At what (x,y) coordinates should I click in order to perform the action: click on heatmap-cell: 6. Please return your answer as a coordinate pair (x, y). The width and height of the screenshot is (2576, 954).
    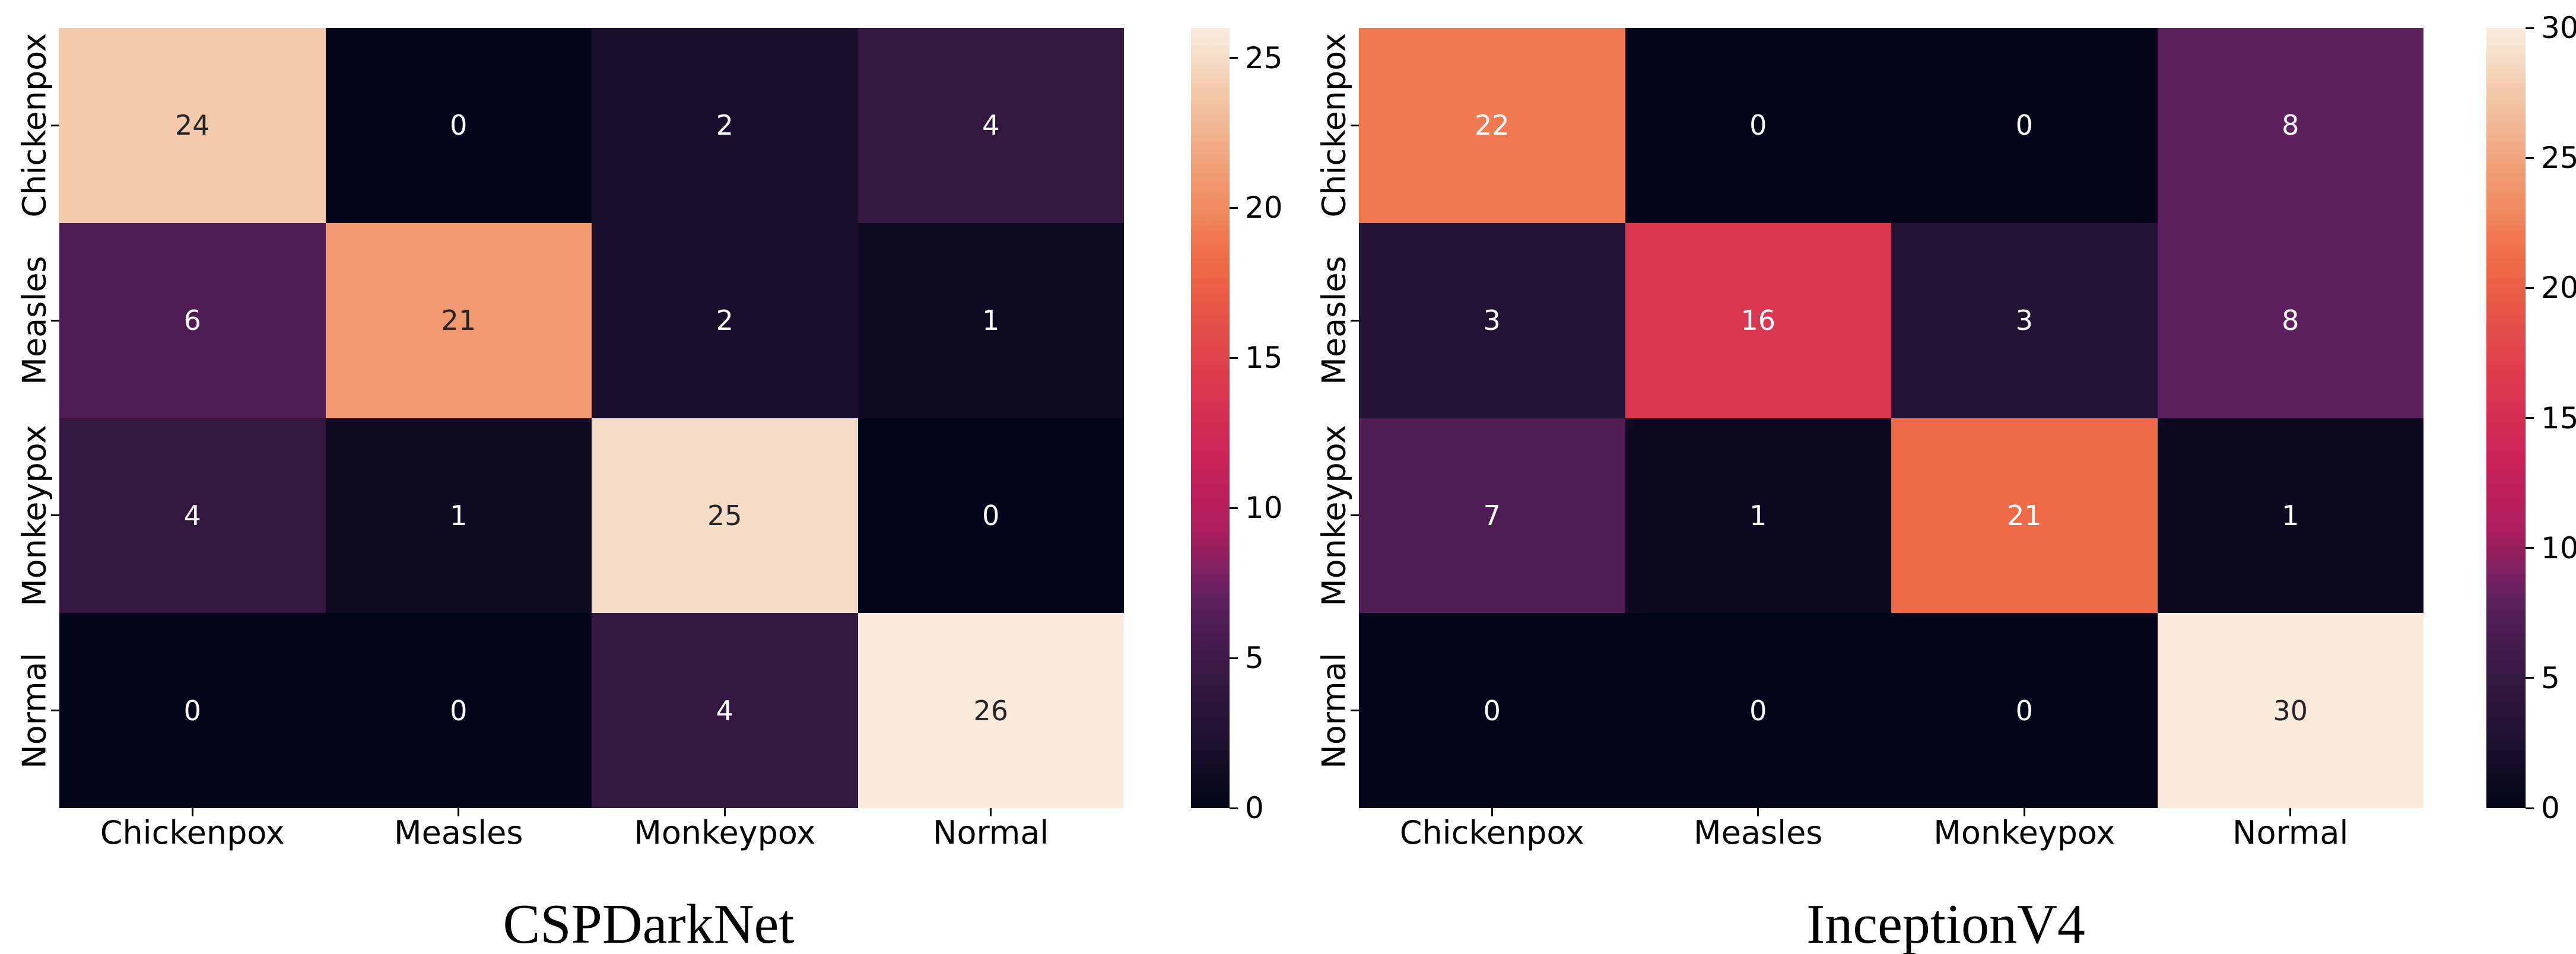
    Looking at the image, I should click on (192, 320).